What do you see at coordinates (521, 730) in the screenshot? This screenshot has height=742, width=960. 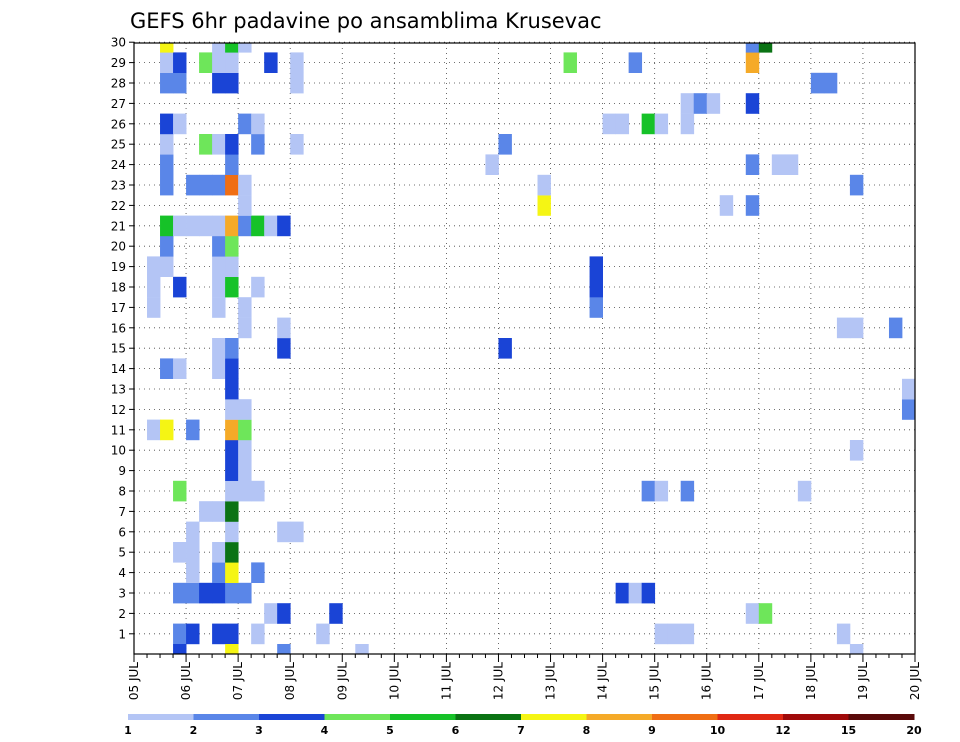 I see `color-scale-label: 7` at bounding box center [521, 730].